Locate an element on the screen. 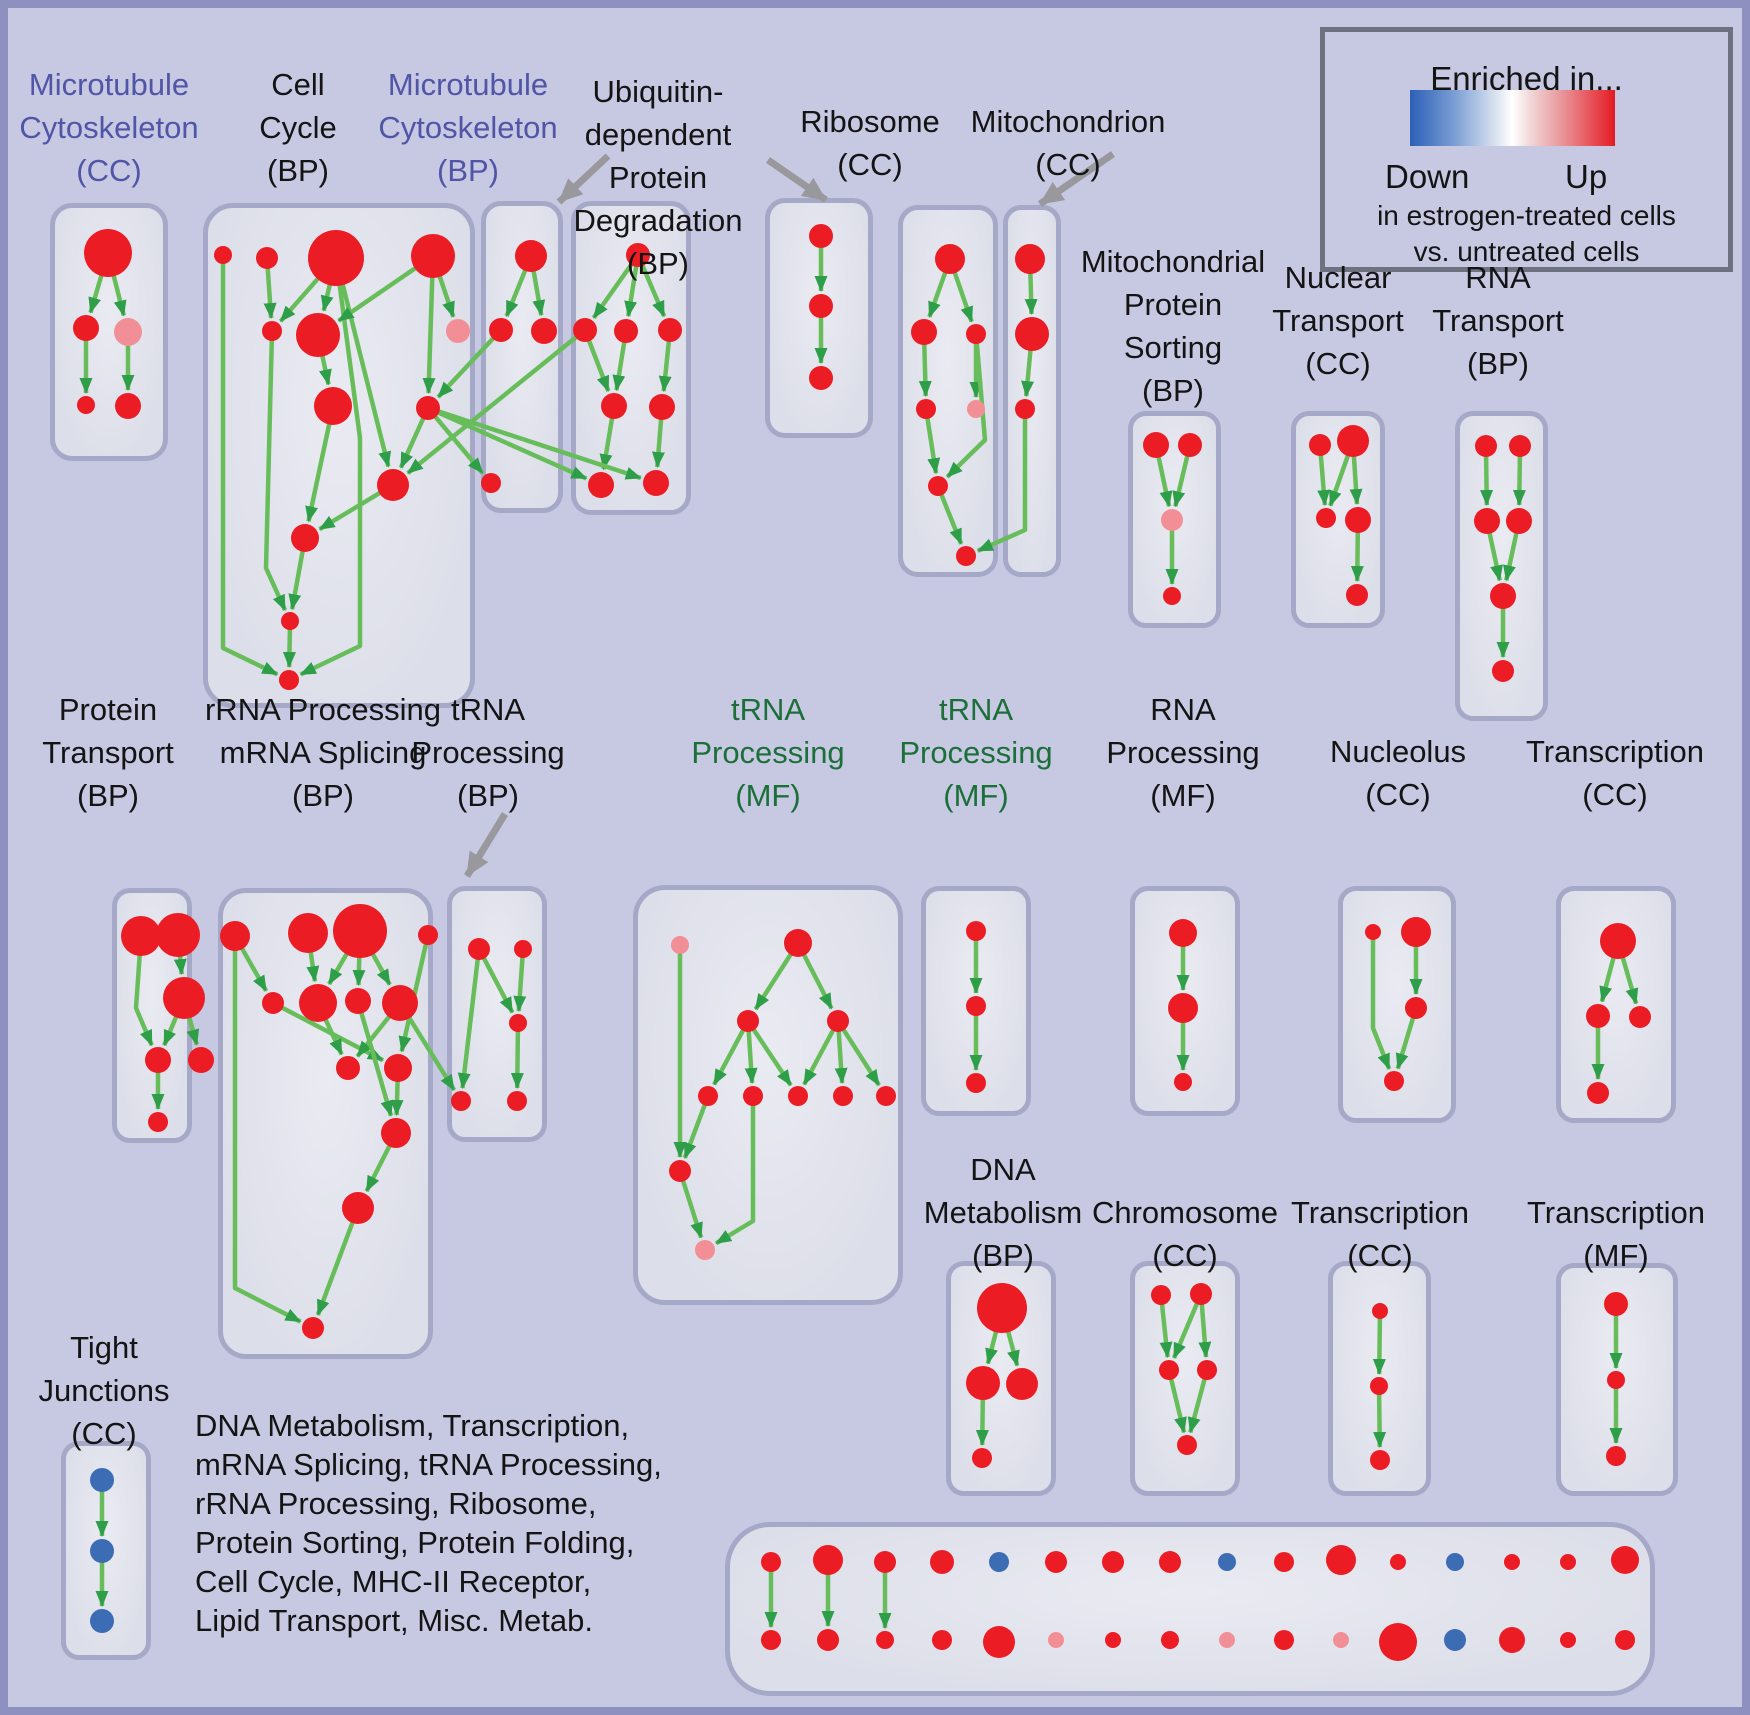 This screenshot has height=1715, width=1750. group-label-nucl: Nucleolus (CC) is located at coordinates (1398, 773).